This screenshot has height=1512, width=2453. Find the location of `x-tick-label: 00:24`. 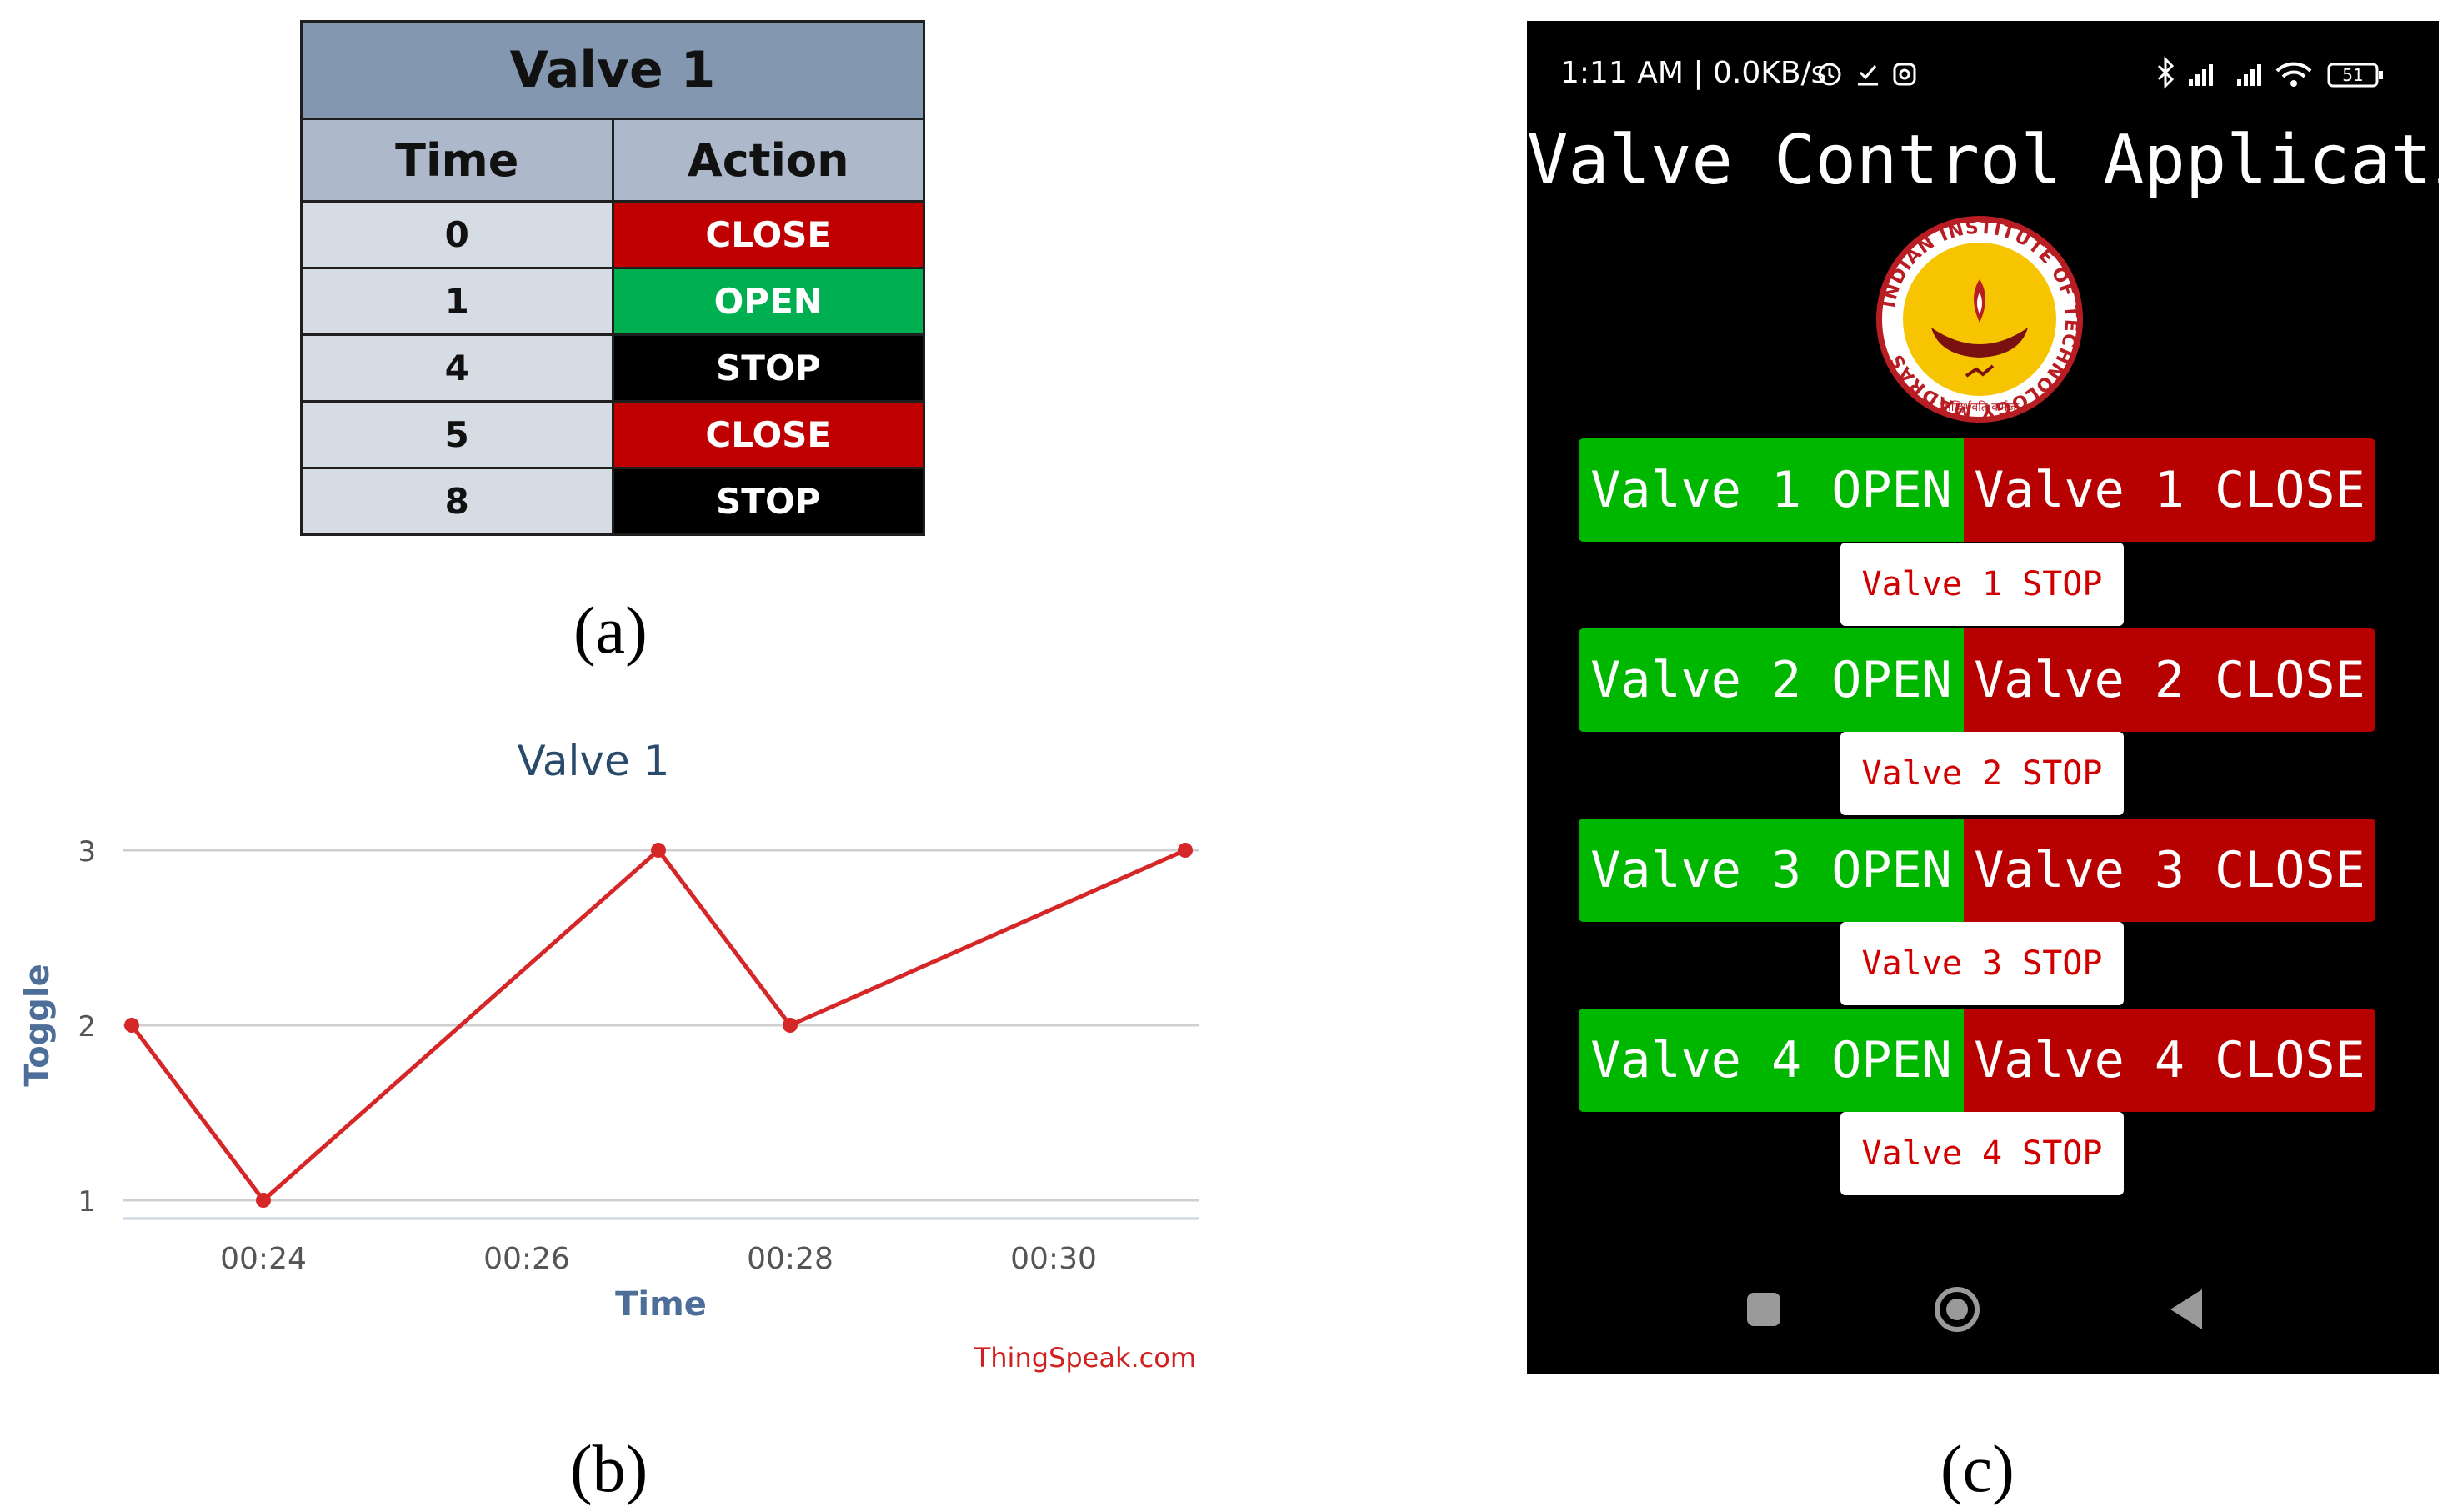

x-tick-label: 00:24 is located at coordinates (263, 1259).